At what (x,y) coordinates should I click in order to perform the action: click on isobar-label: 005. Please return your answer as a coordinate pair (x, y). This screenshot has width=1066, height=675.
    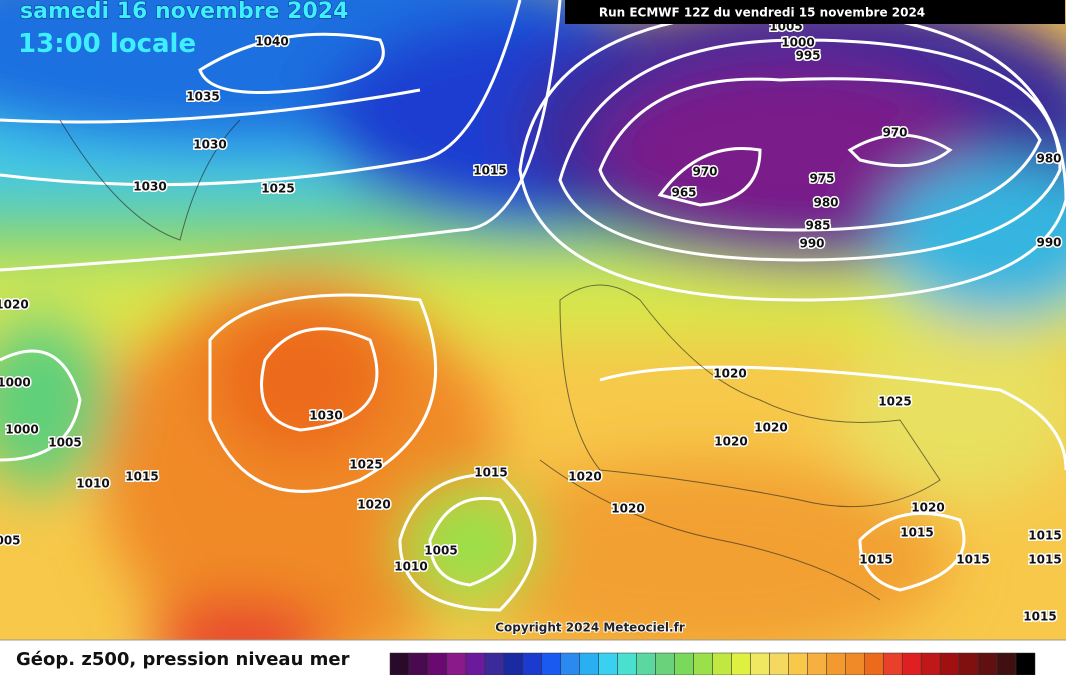
    Looking at the image, I should click on (10, 541).